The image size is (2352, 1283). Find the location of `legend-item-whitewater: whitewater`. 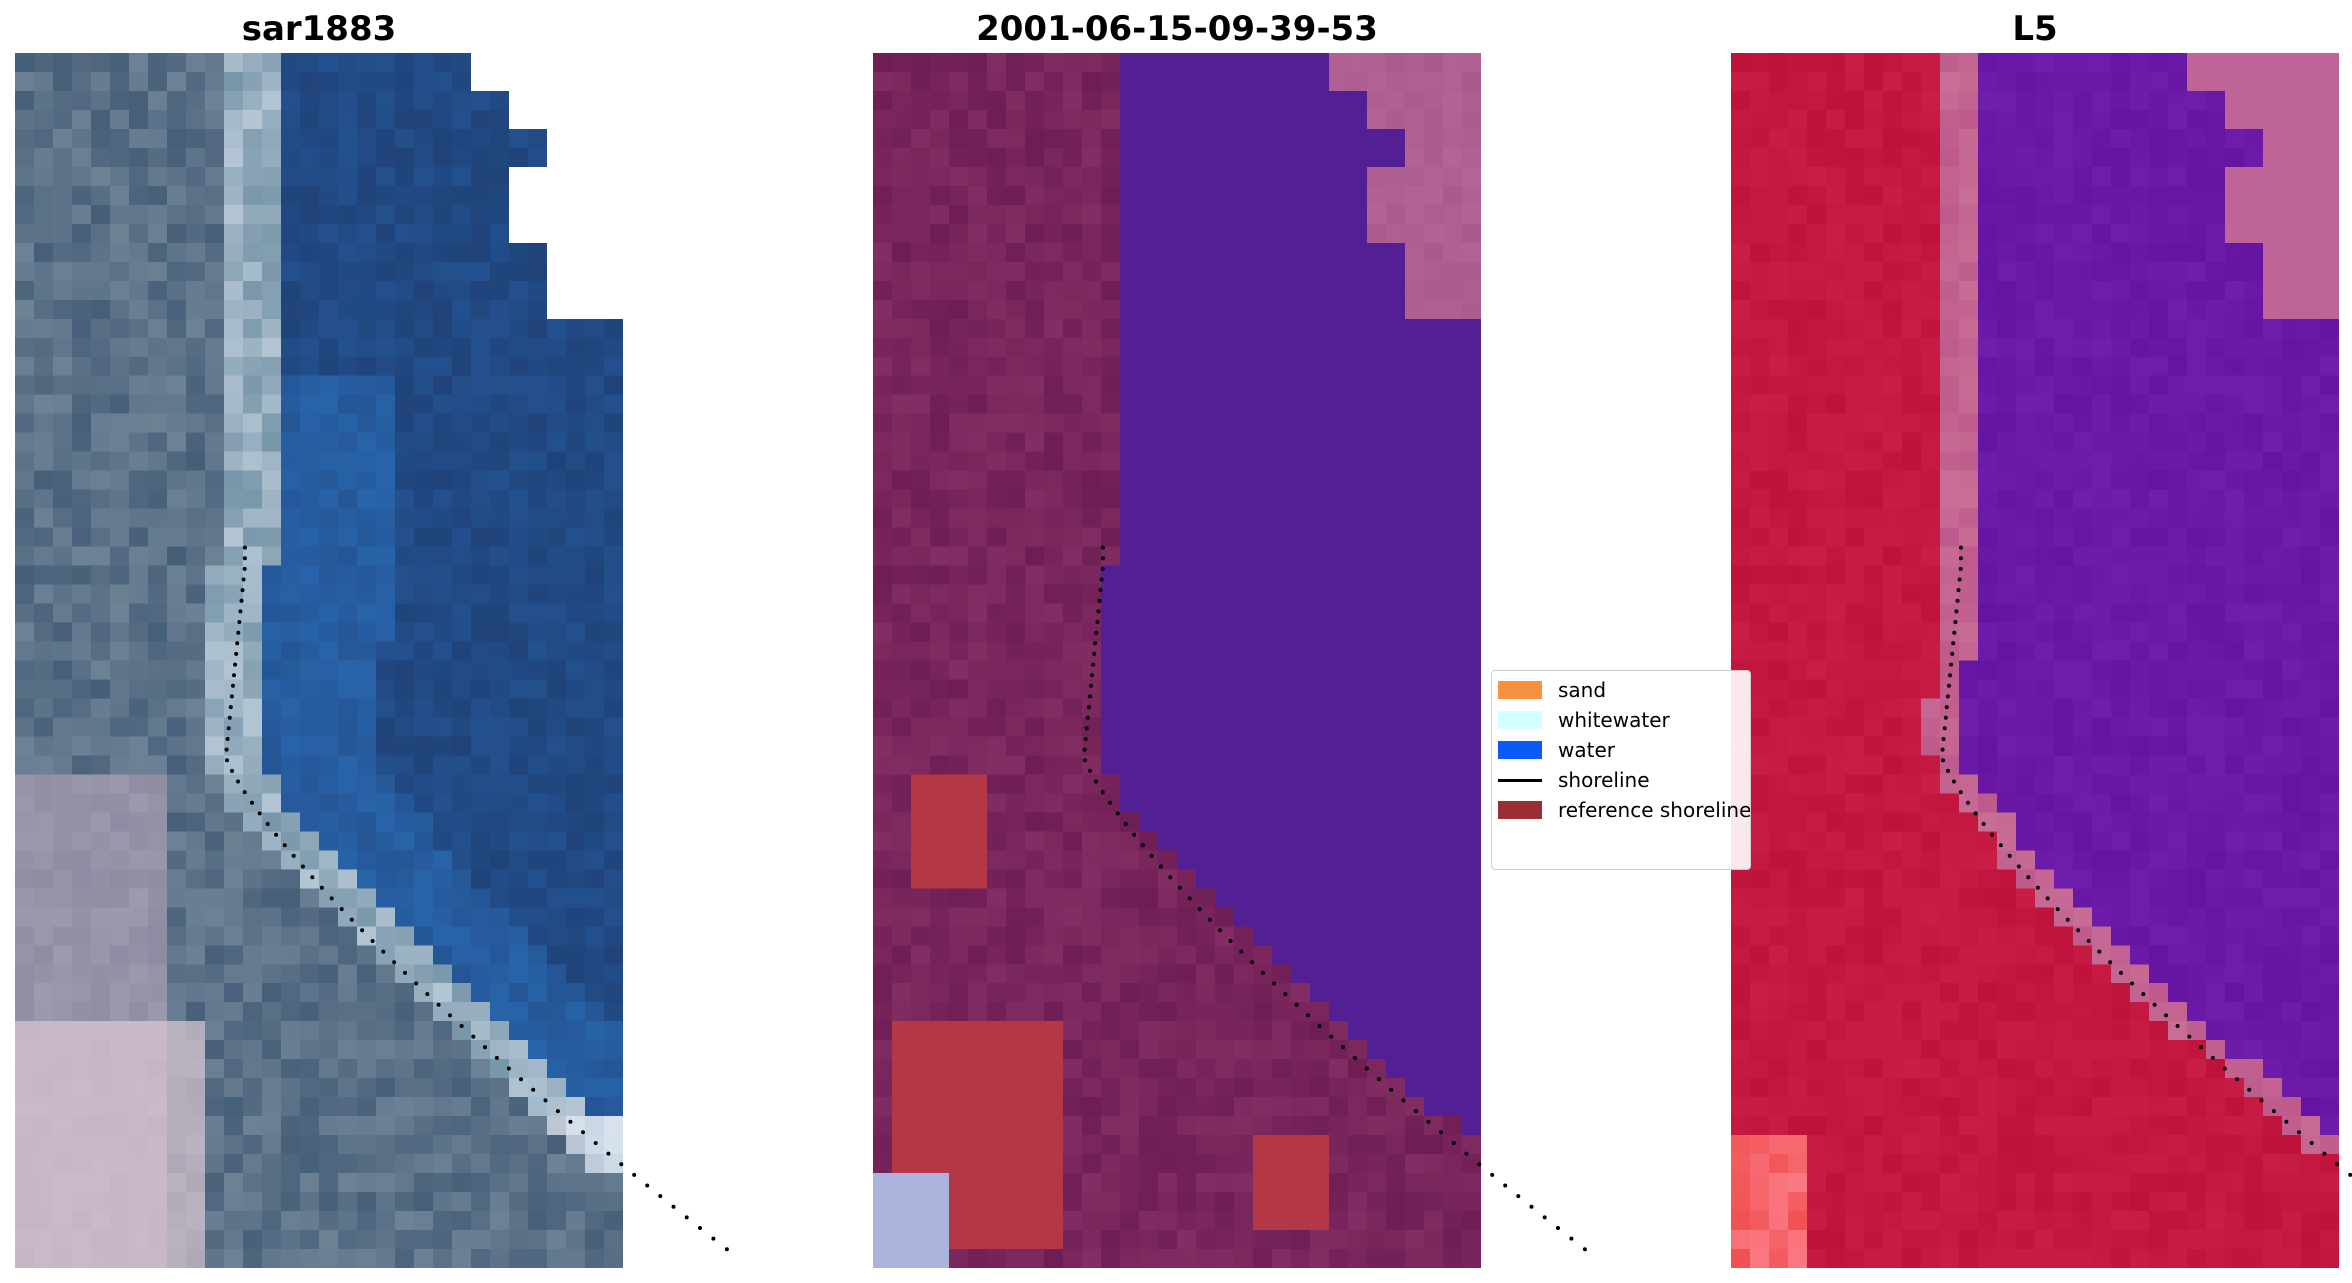

legend-item-whitewater: whitewater is located at coordinates (1584, 720).